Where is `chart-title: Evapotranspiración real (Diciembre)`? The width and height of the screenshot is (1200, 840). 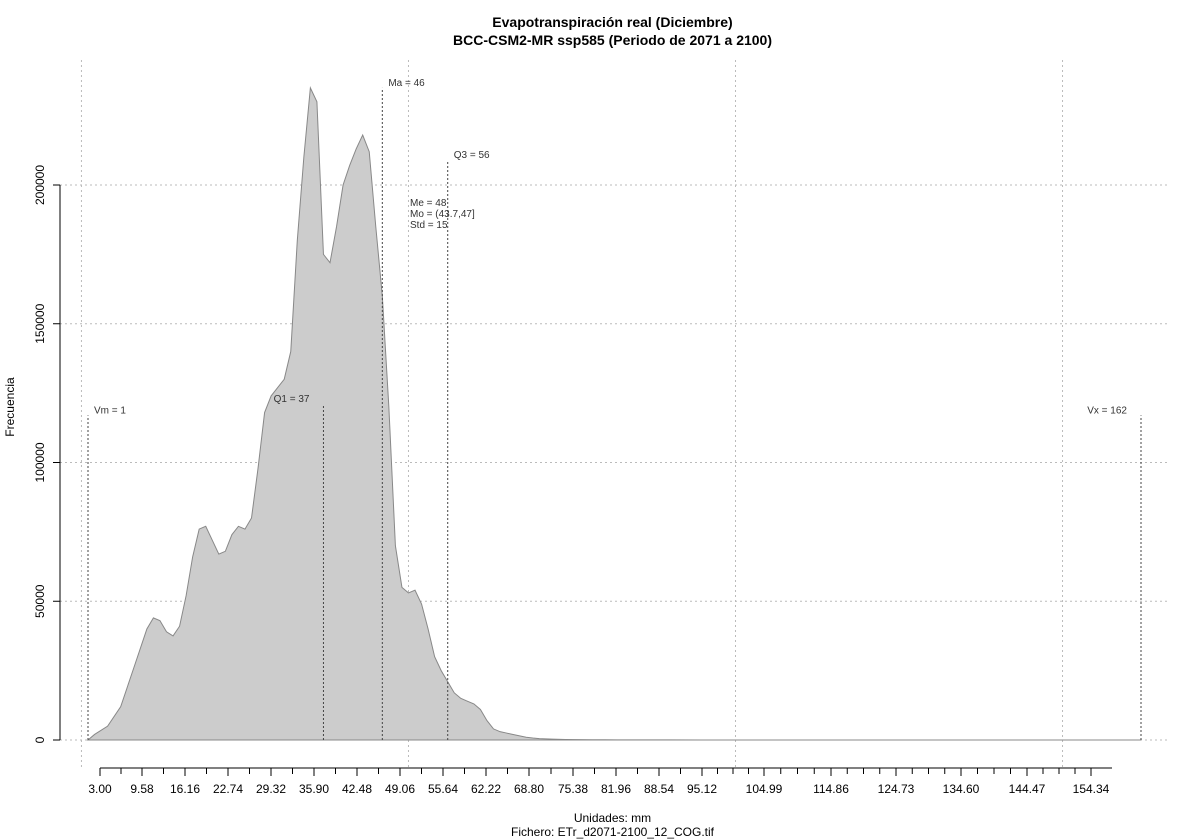
chart-title: Evapotranspiración real (Diciembre) is located at coordinates (612, 22).